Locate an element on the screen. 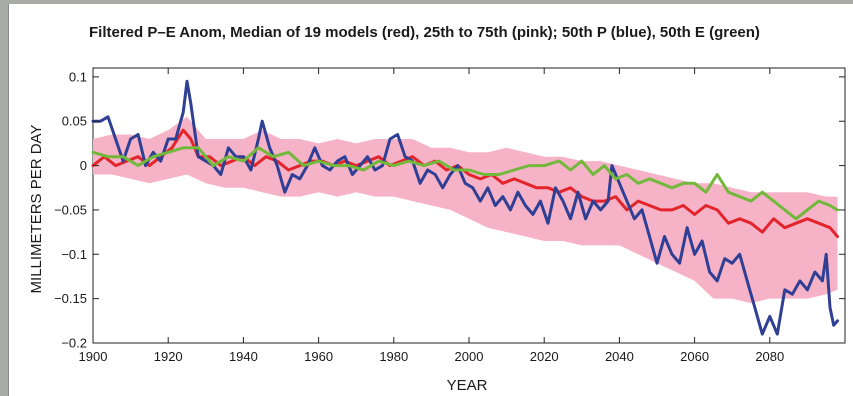 Image resolution: width=853 pixels, height=396 pixels. x-axis-title: YEAR is located at coordinates (467, 385).